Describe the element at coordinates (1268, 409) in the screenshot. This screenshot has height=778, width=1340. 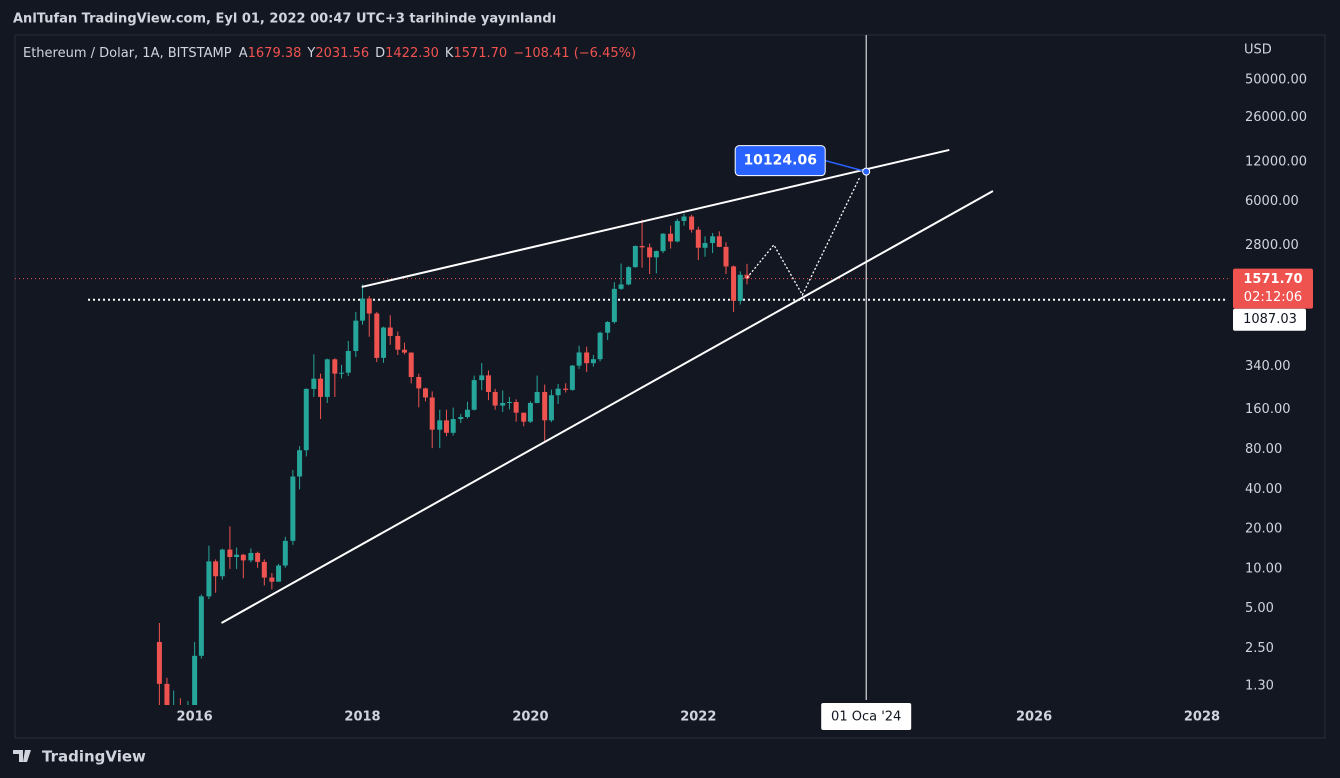
I see `y-tick-label: 160.00` at that location.